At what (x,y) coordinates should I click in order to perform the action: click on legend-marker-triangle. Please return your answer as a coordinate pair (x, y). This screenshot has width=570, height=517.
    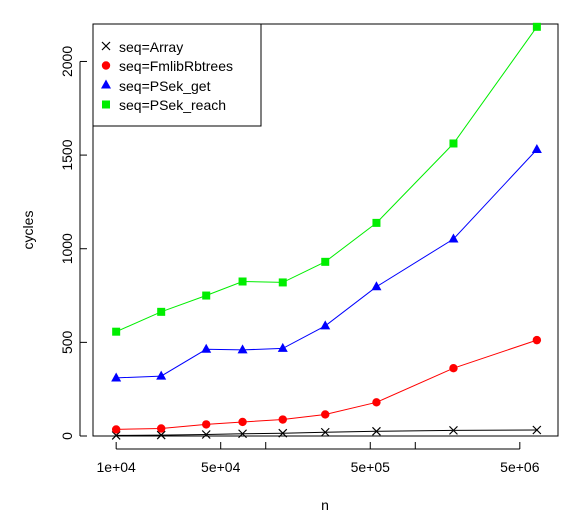
    Looking at the image, I should click on (106, 84).